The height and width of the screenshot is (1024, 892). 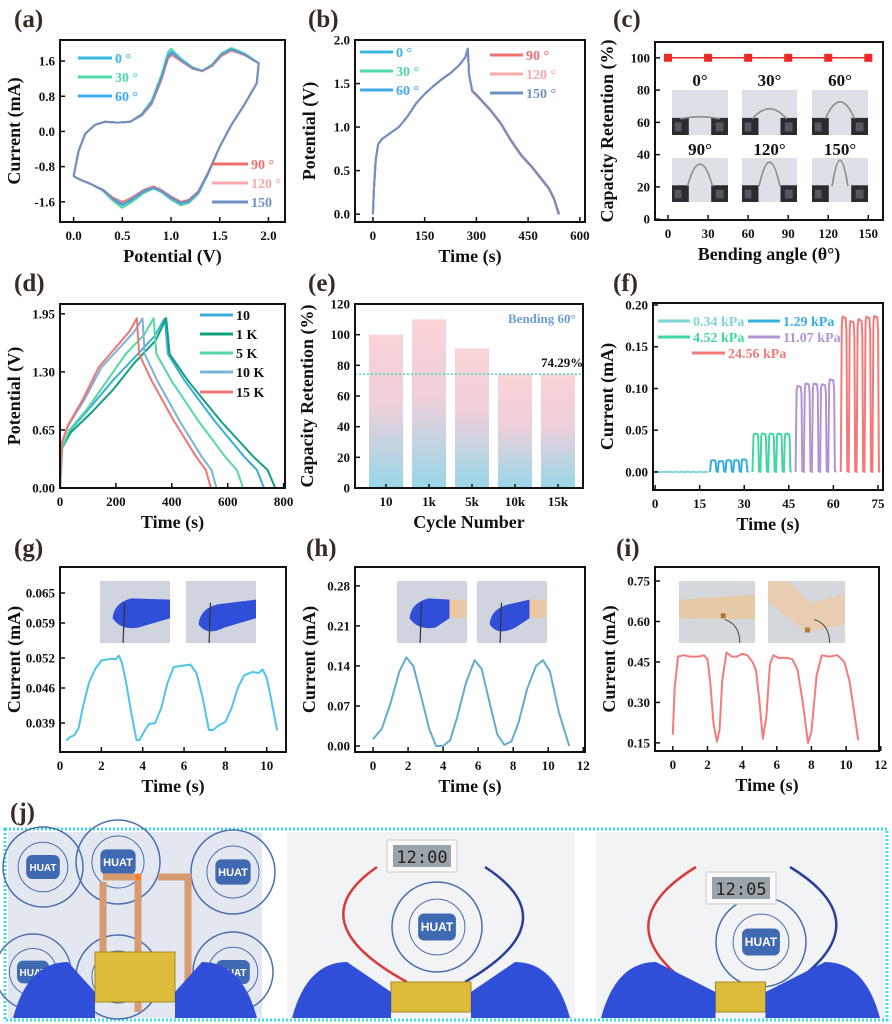 What do you see at coordinates (718, 322) in the screenshot?
I see `legend-label: 0.34 kPa` at bounding box center [718, 322].